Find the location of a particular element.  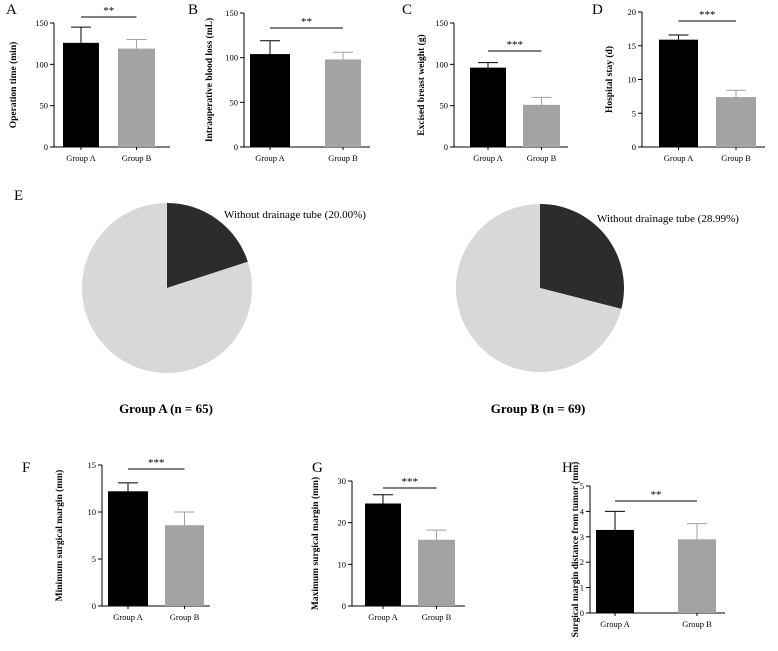

pie-slice-label: Without drainage tube (20.00%) is located at coordinates (295, 215).